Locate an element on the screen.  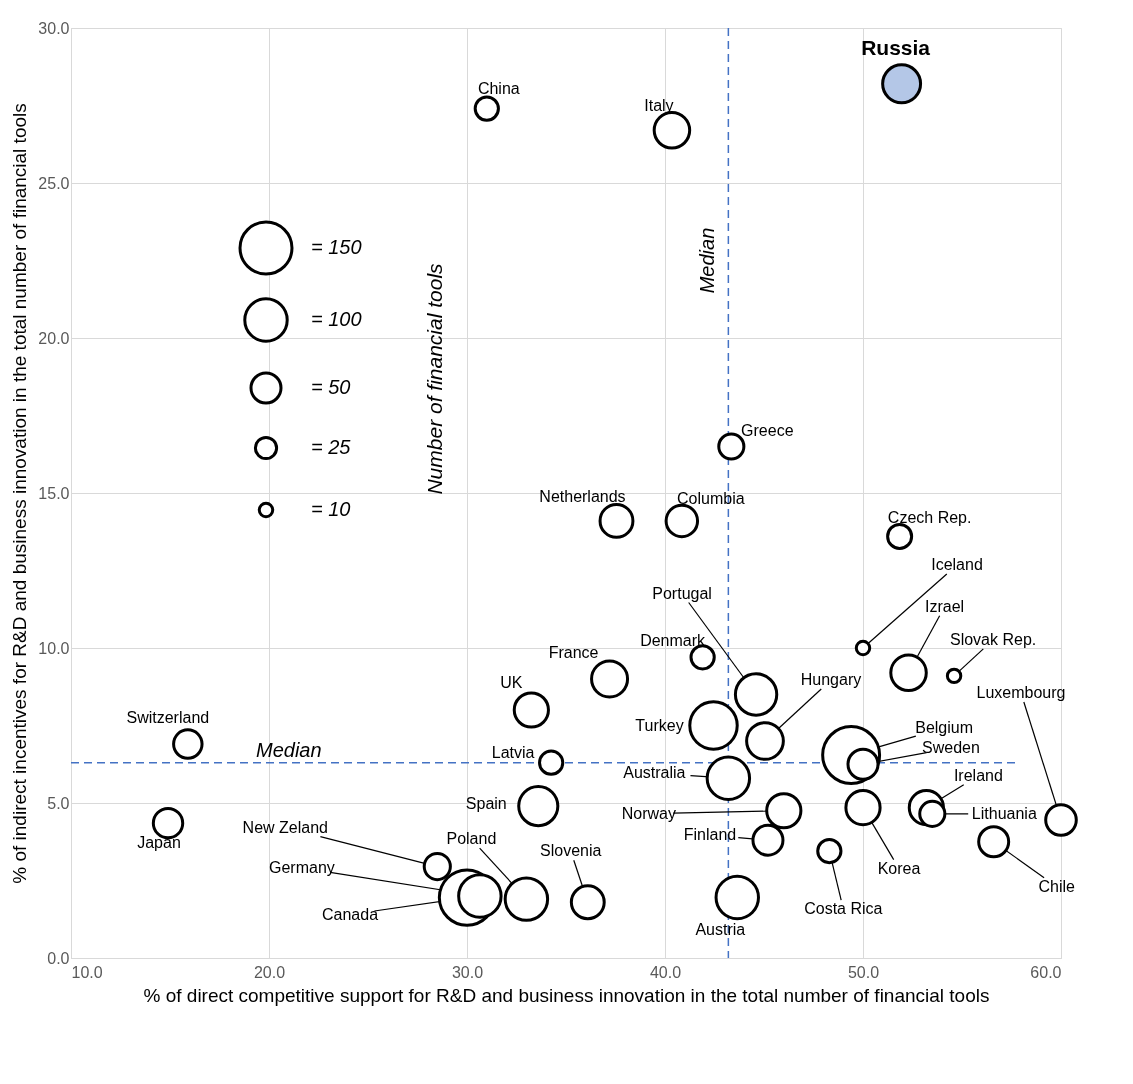
annotation: Lithuania is located at coordinates (1004, 813).